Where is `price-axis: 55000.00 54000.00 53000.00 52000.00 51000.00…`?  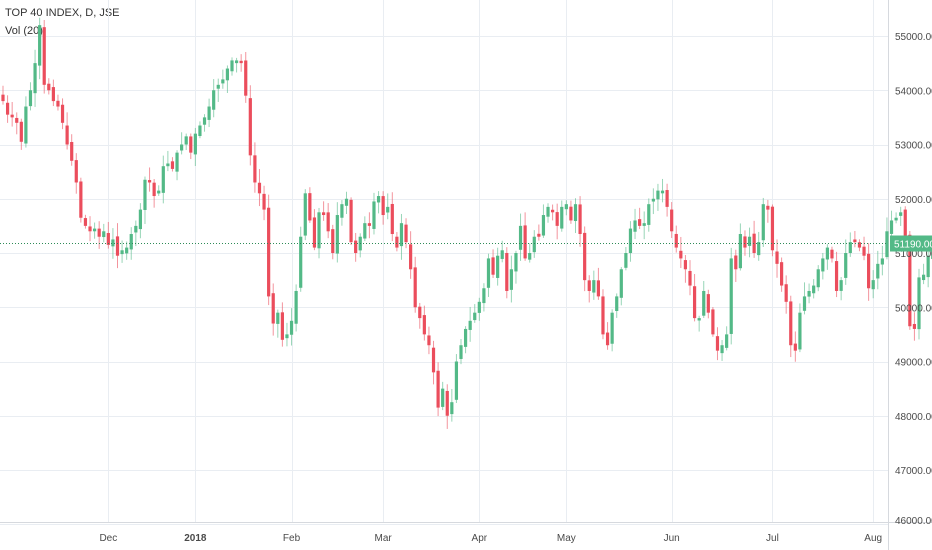 price-axis: 55000.00 54000.00 53000.00 52000.00 51000.00… is located at coordinates (913, 279).